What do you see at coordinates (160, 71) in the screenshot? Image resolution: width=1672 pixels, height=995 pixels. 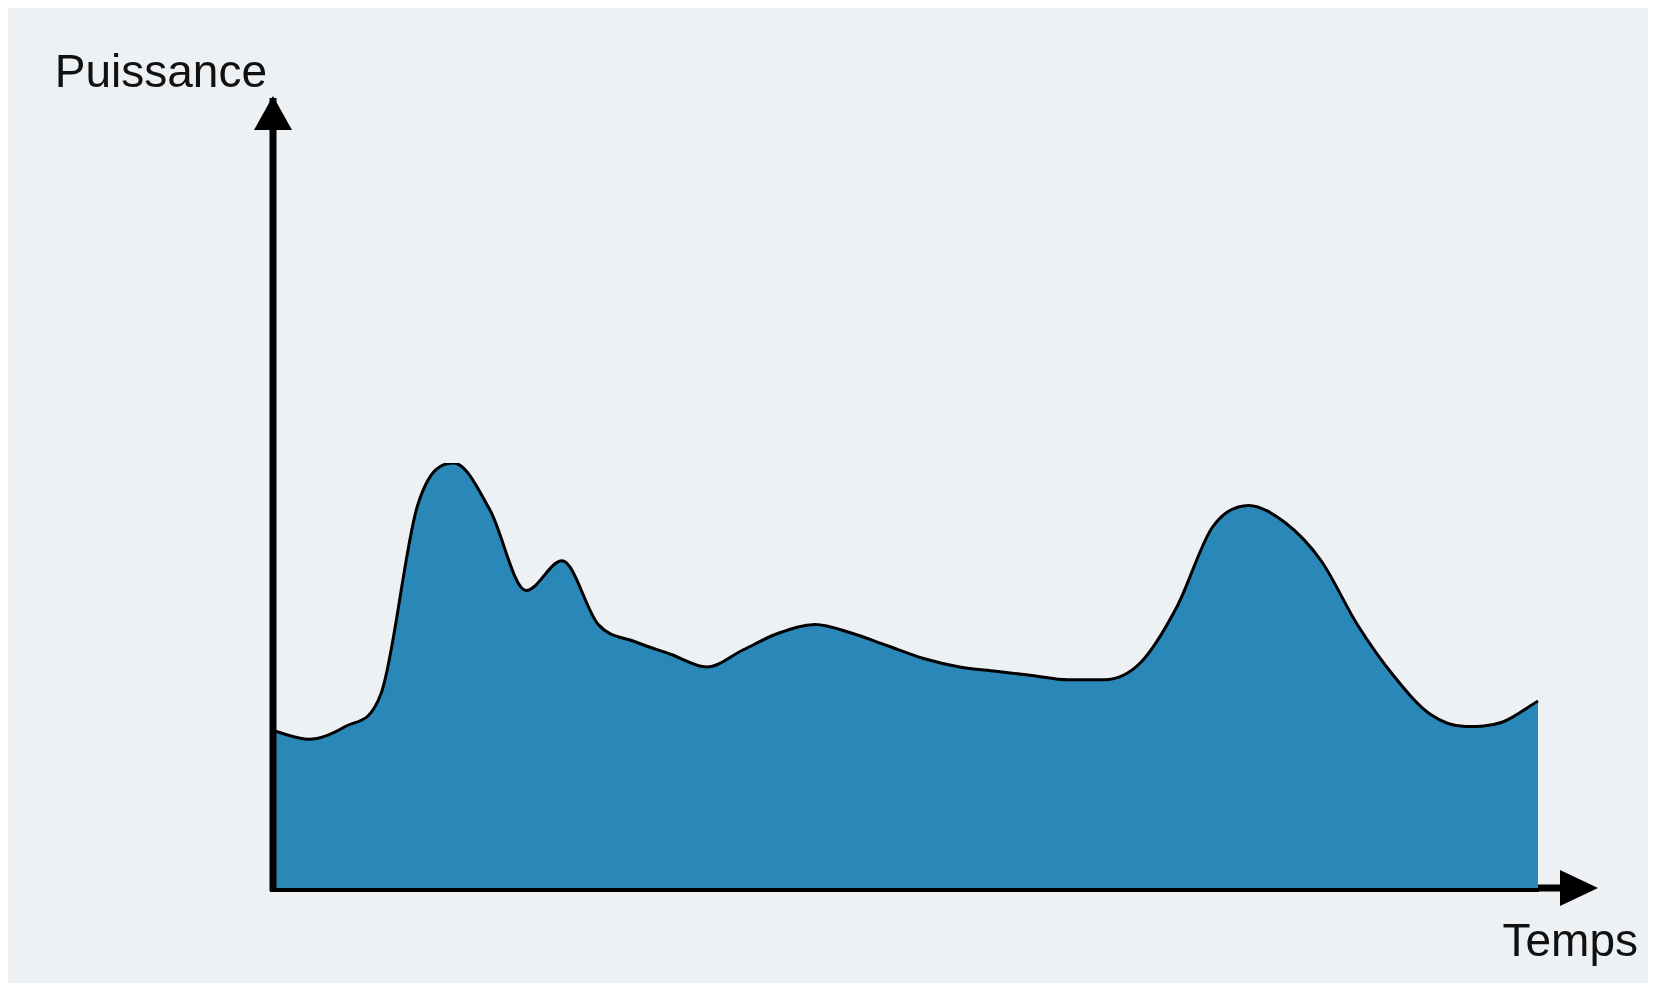 I see `text: Puissance` at bounding box center [160, 71].